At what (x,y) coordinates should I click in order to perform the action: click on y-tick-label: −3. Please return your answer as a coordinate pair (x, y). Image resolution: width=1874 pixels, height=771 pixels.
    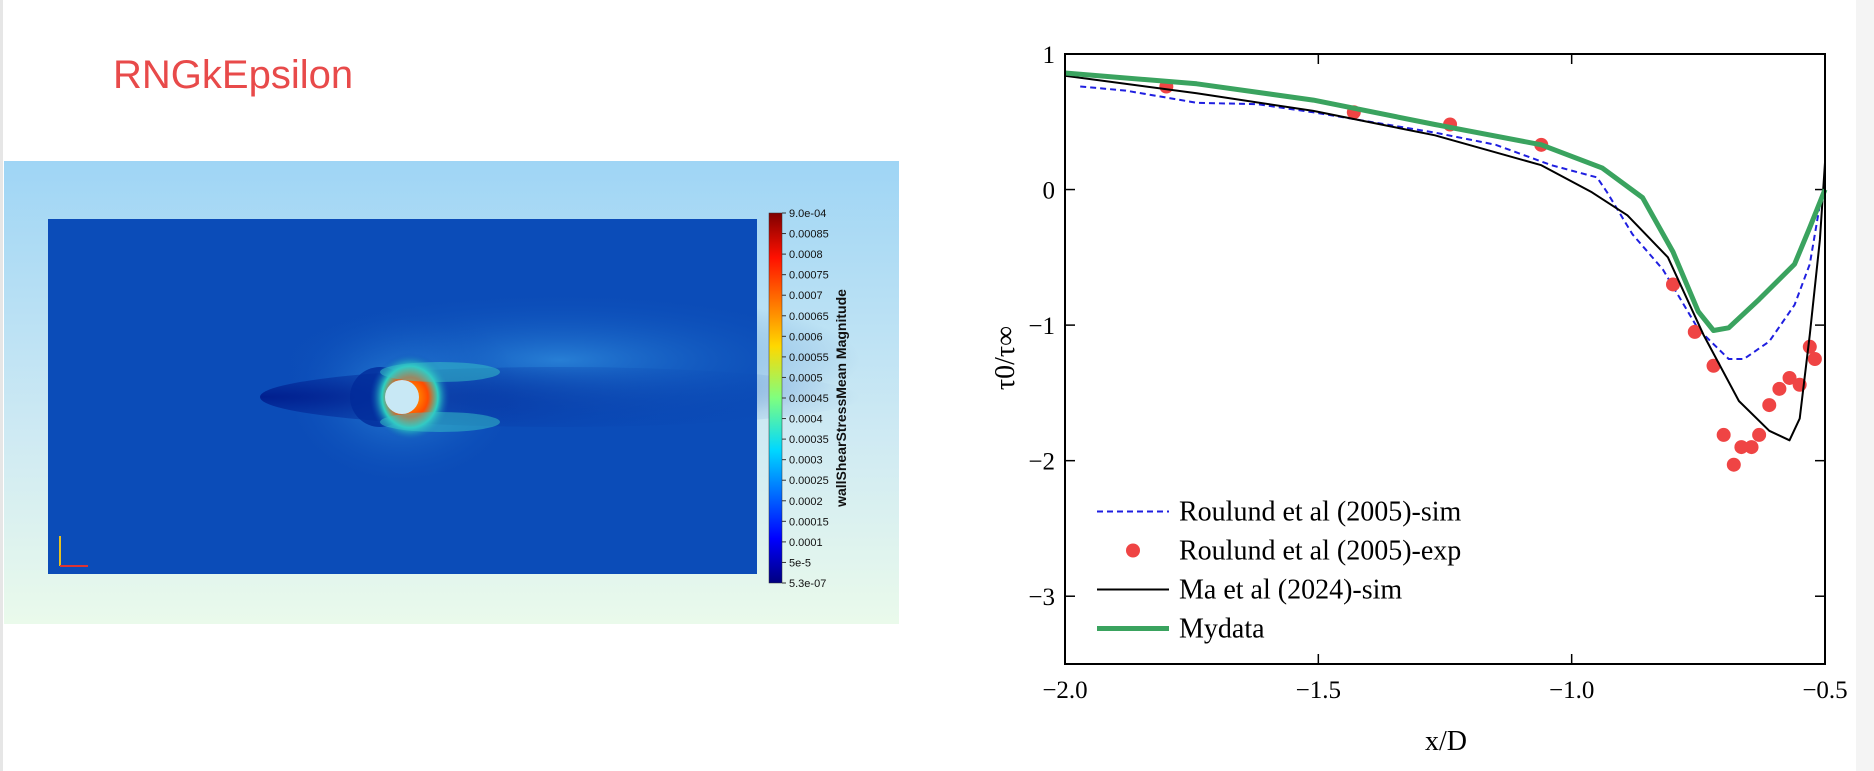
    Looking at the image, I should click on (1041, 597).